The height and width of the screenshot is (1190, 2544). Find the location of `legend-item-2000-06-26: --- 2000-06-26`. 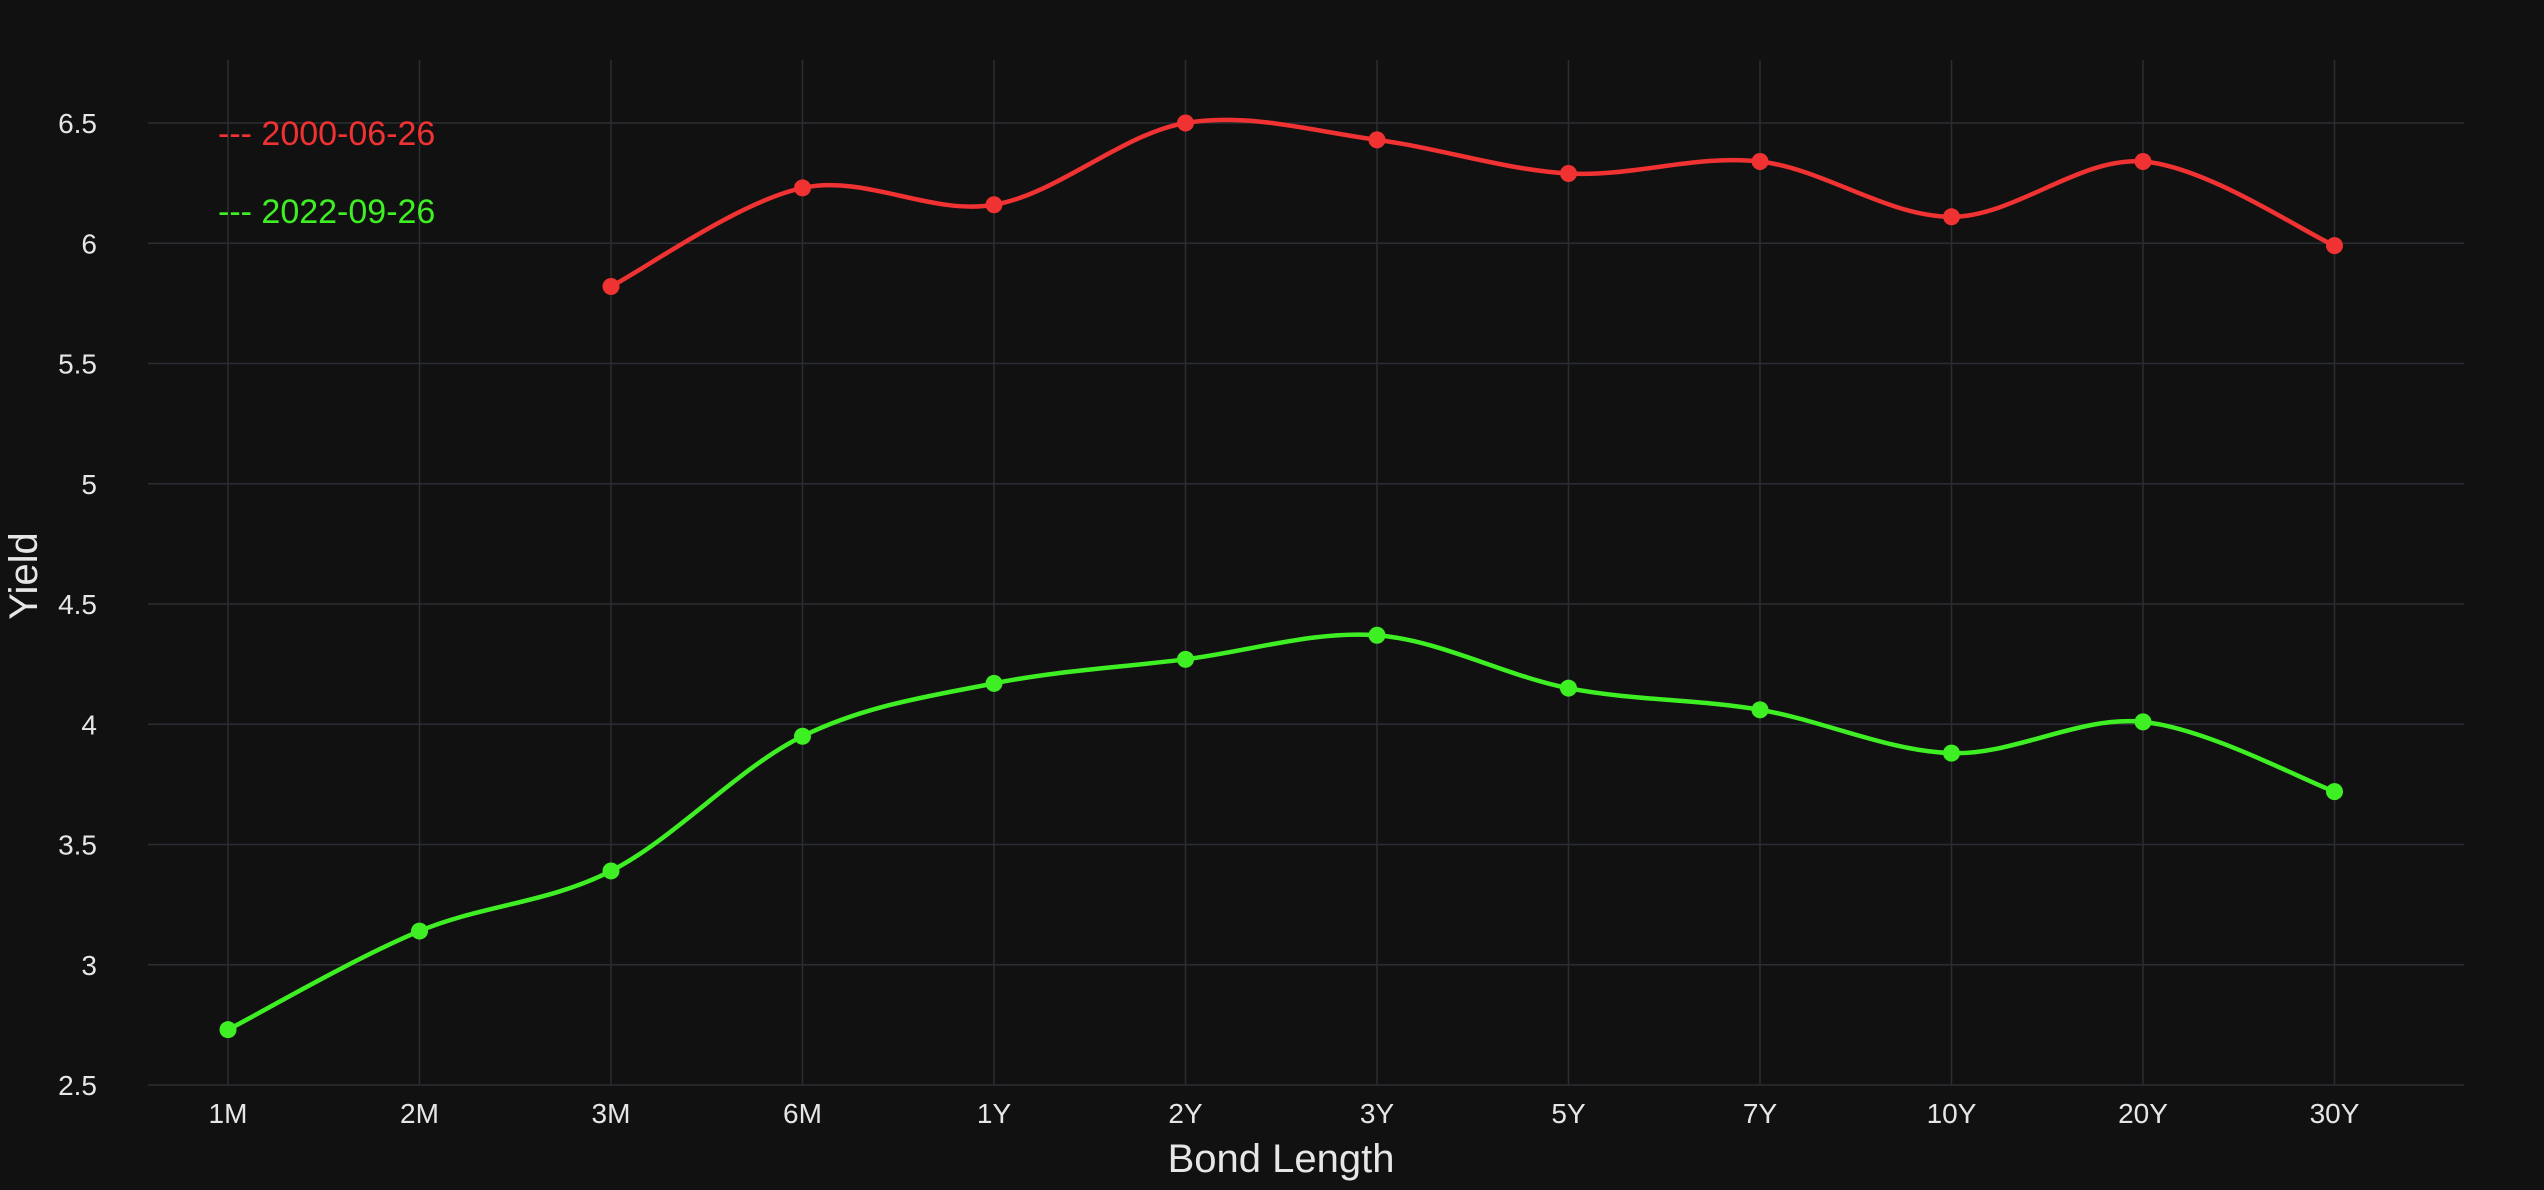

legend-item-2000-06-26: --- 2000-06-26 is located at coordinates (326, 134).